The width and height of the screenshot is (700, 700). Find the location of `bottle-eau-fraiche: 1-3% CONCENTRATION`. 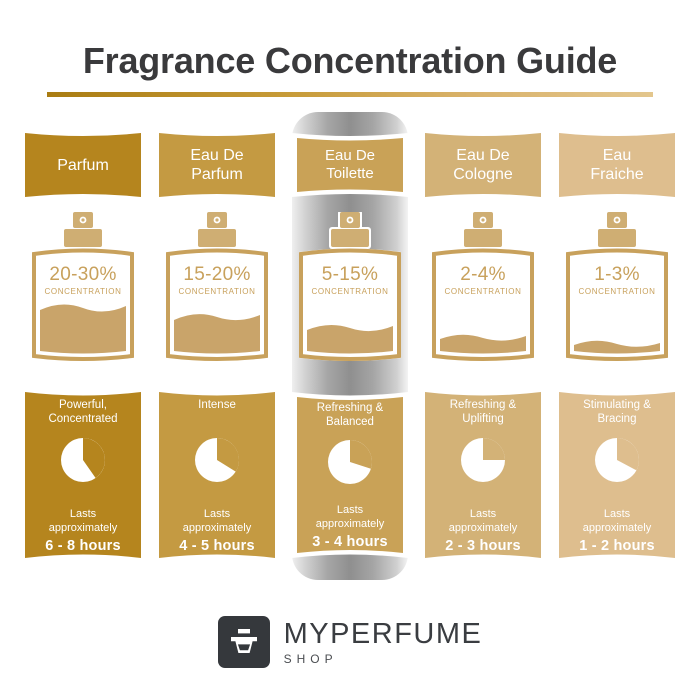

bottle-eau-fraiche: 1-3% CONCENTRATION is located at coordinates (617, 288).